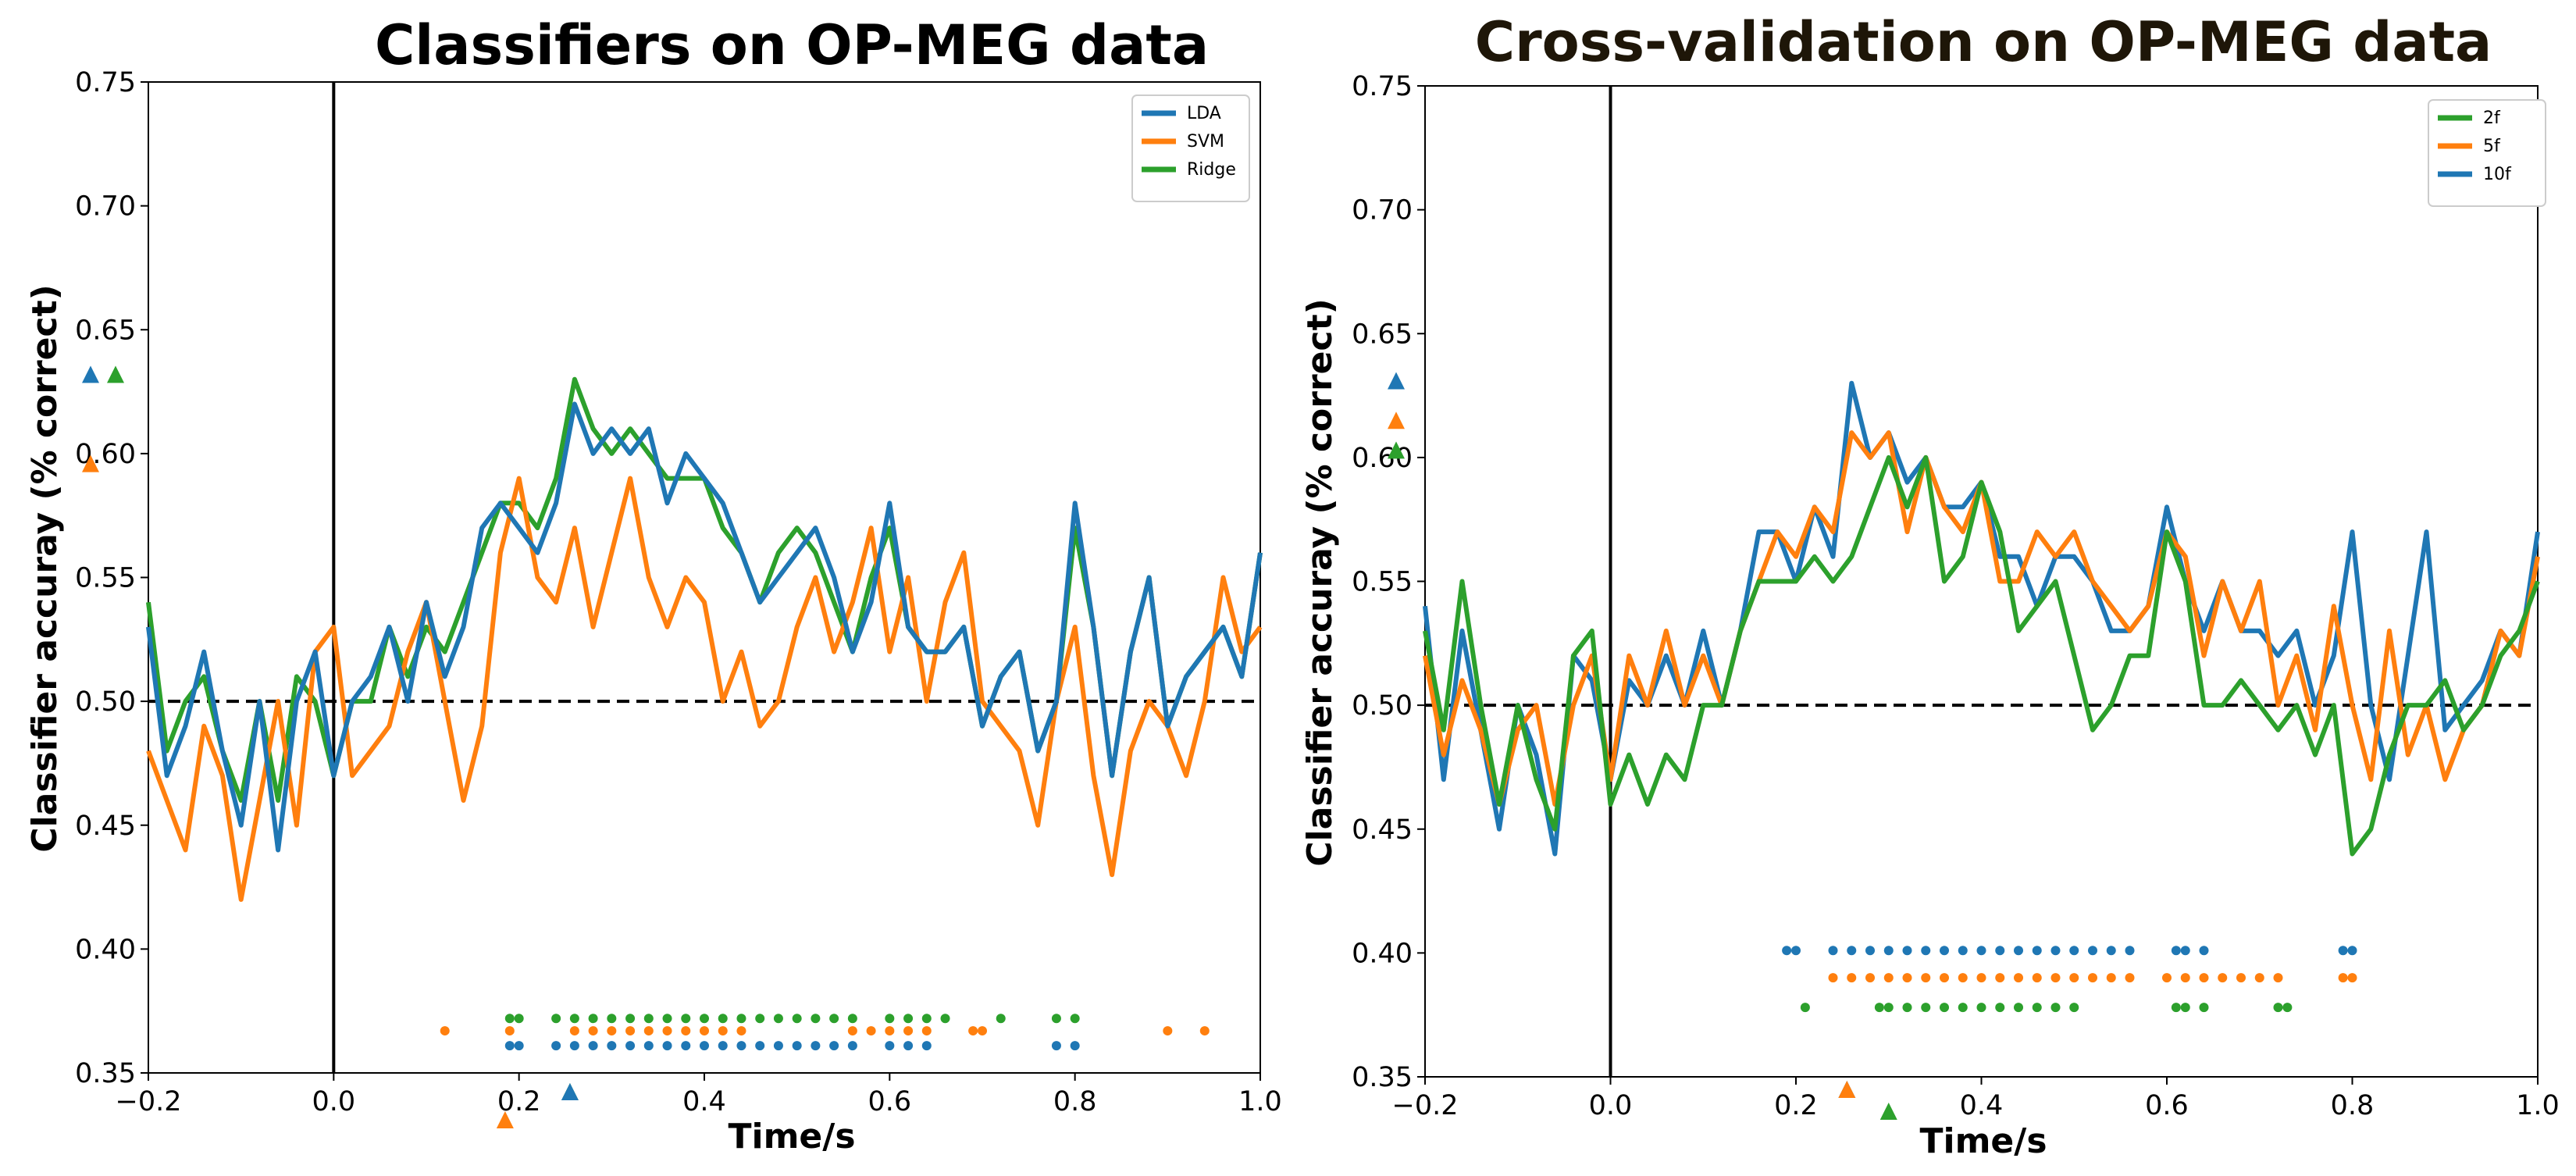 Image resolution: width=2576 pixels, height=1176 pixels. What do you see at coordinates (116, 374) in the screenshot?
I see `peak-marker-y-ridge` at bounding box center [116, 374].